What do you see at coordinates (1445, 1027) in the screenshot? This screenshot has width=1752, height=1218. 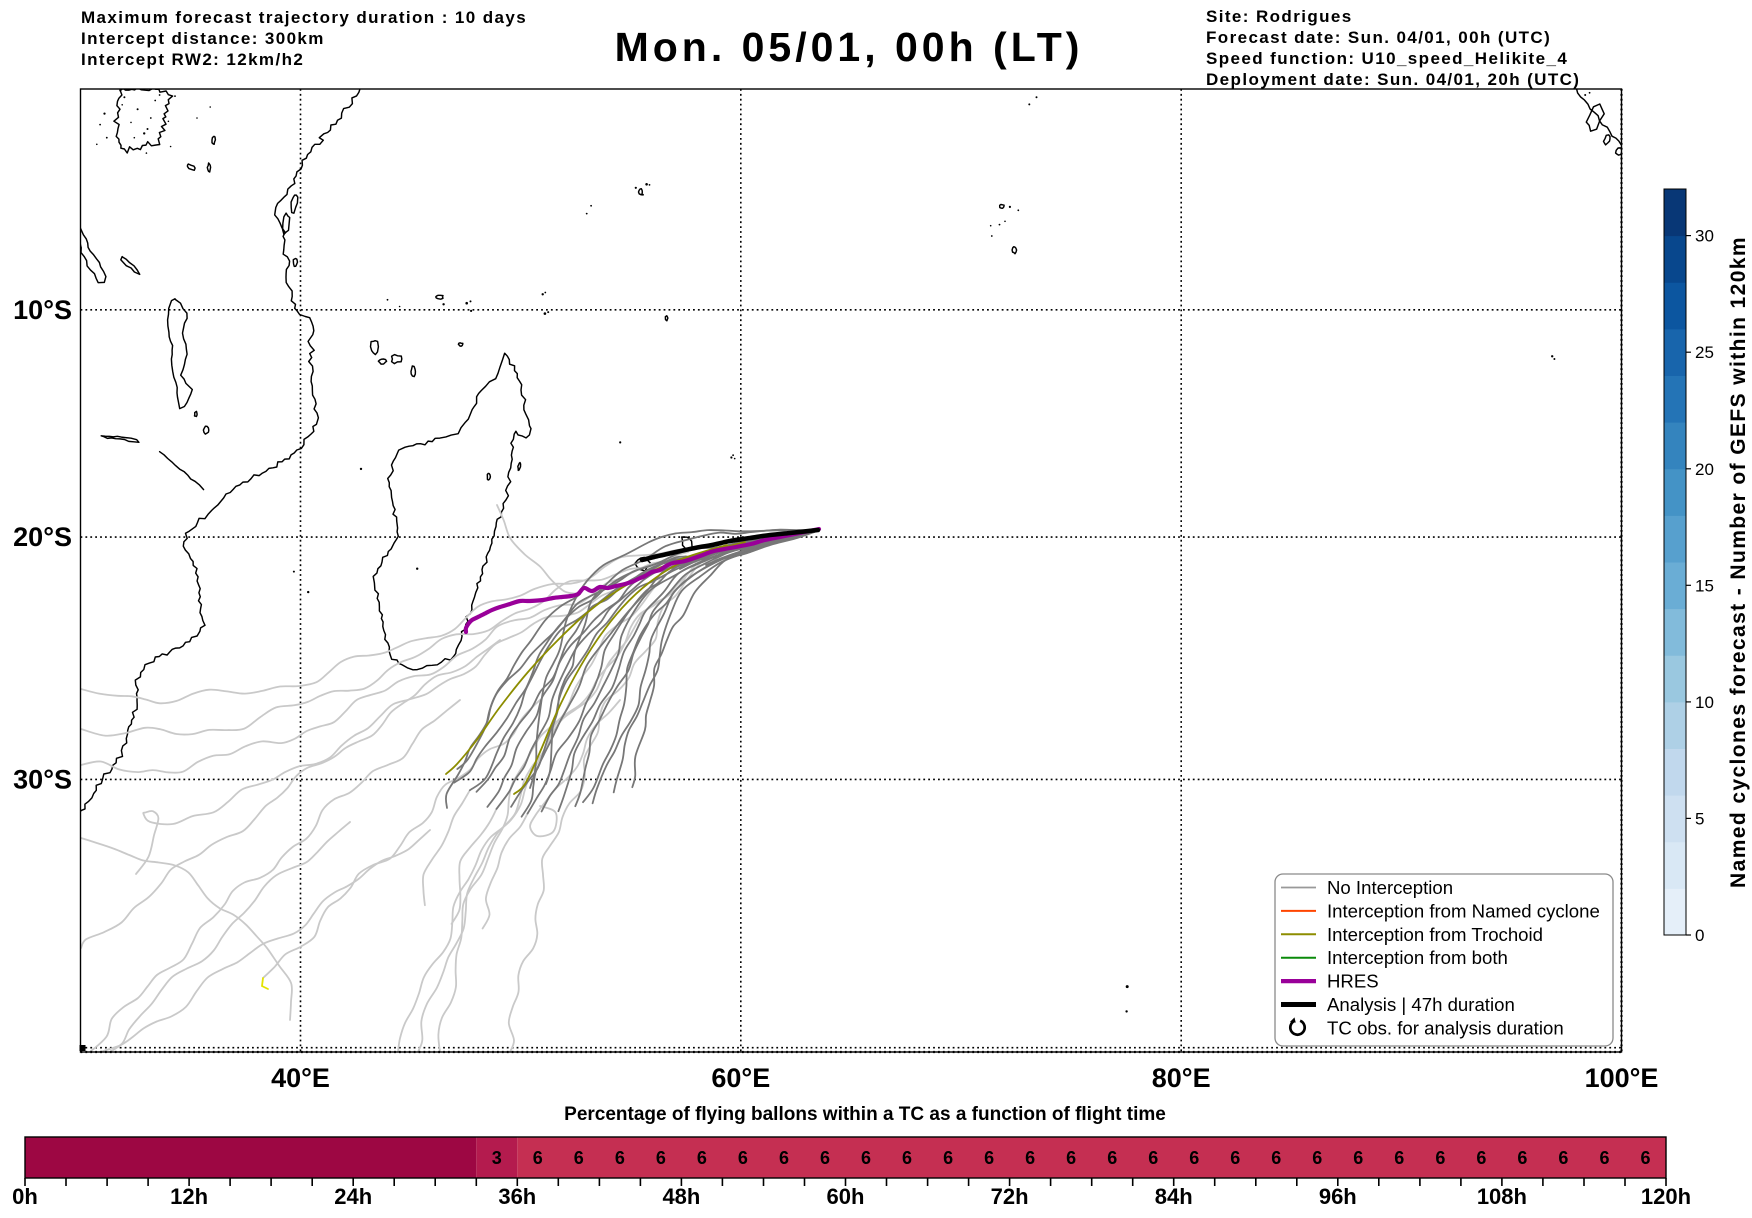 I see `svg-text: TC obs. for analysis duration` at bounding box center [1445, 1027].